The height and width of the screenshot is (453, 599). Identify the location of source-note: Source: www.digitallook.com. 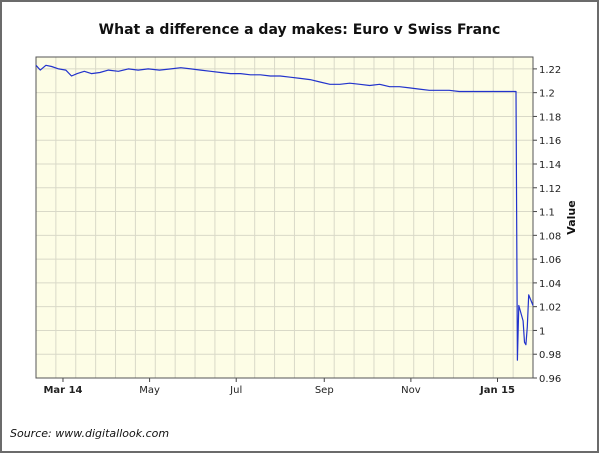
(90, 433).